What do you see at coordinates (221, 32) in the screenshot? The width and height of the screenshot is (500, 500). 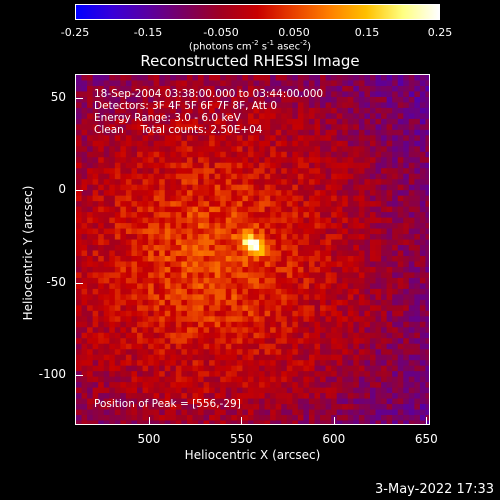 I see `colorbar-tick-label: -0.050` at bounding box center [221, 32].